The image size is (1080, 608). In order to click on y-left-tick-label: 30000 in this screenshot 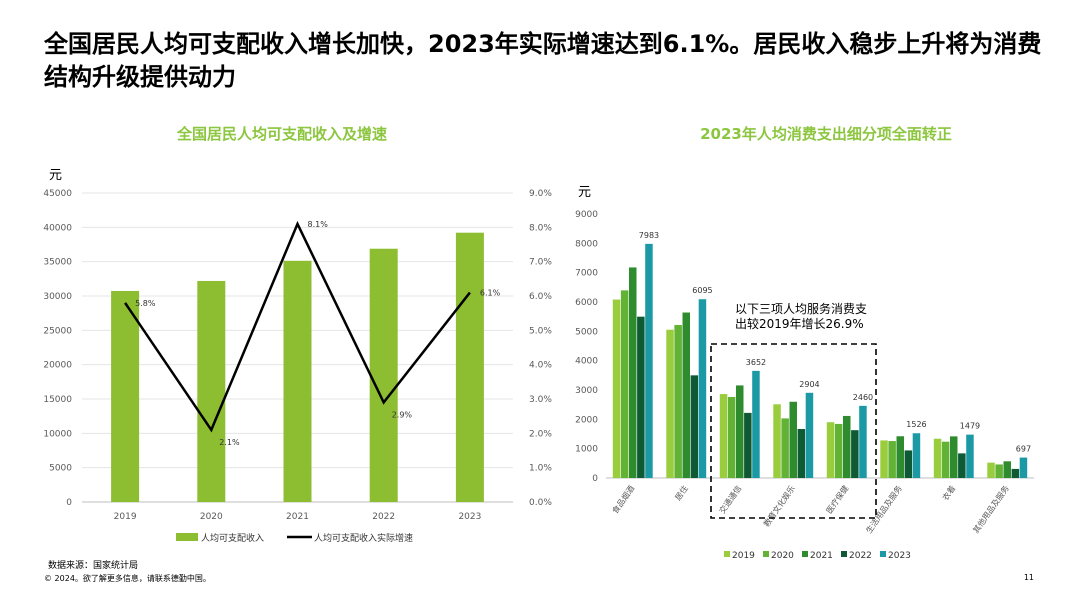, I will do `click(57, 297)`.